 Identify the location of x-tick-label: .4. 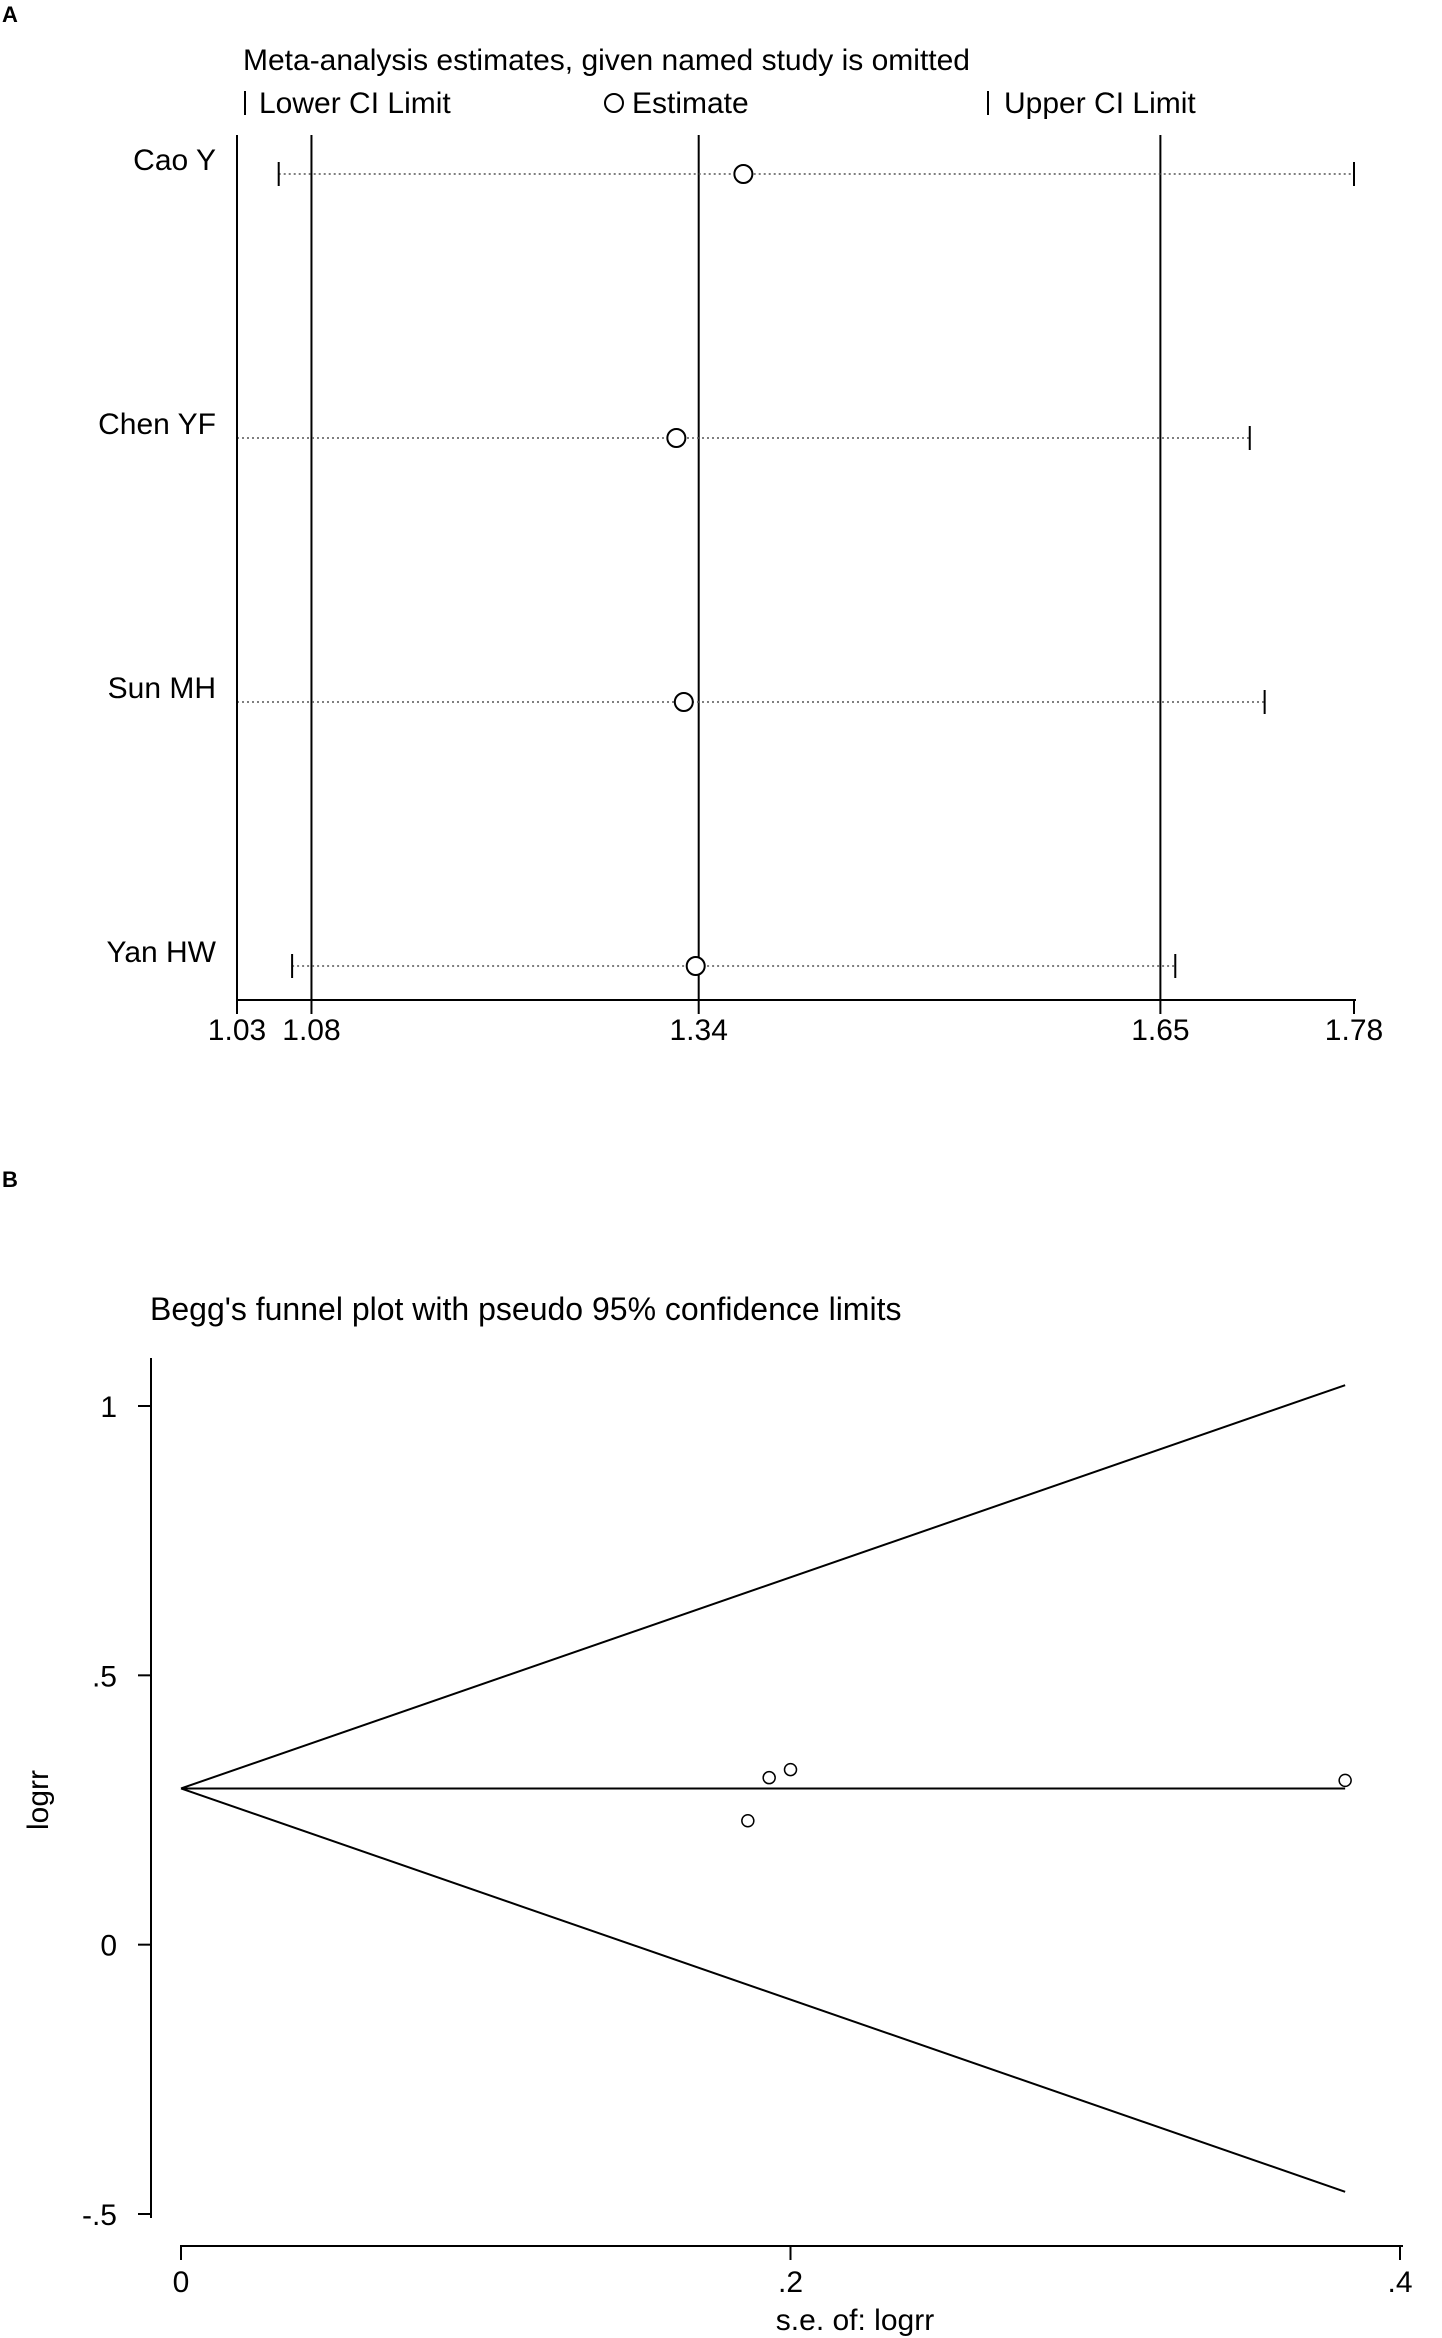
(1399, 2282).